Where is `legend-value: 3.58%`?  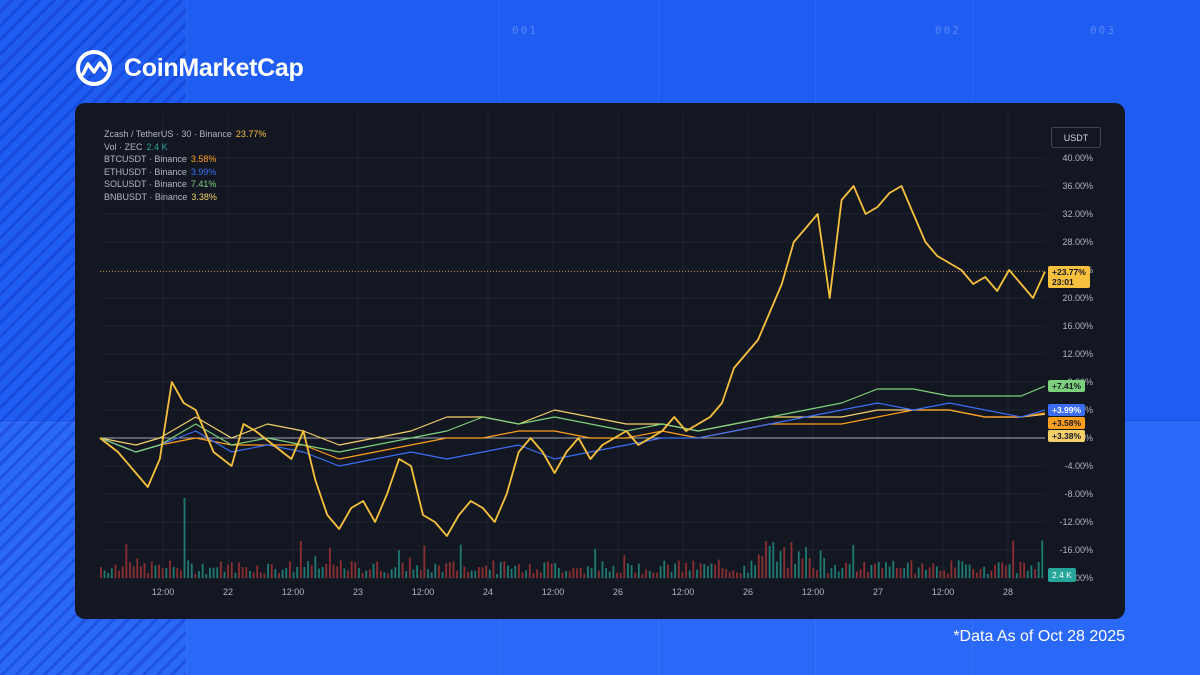
legend-value: 3.58% is located at coordinates (203, 159).